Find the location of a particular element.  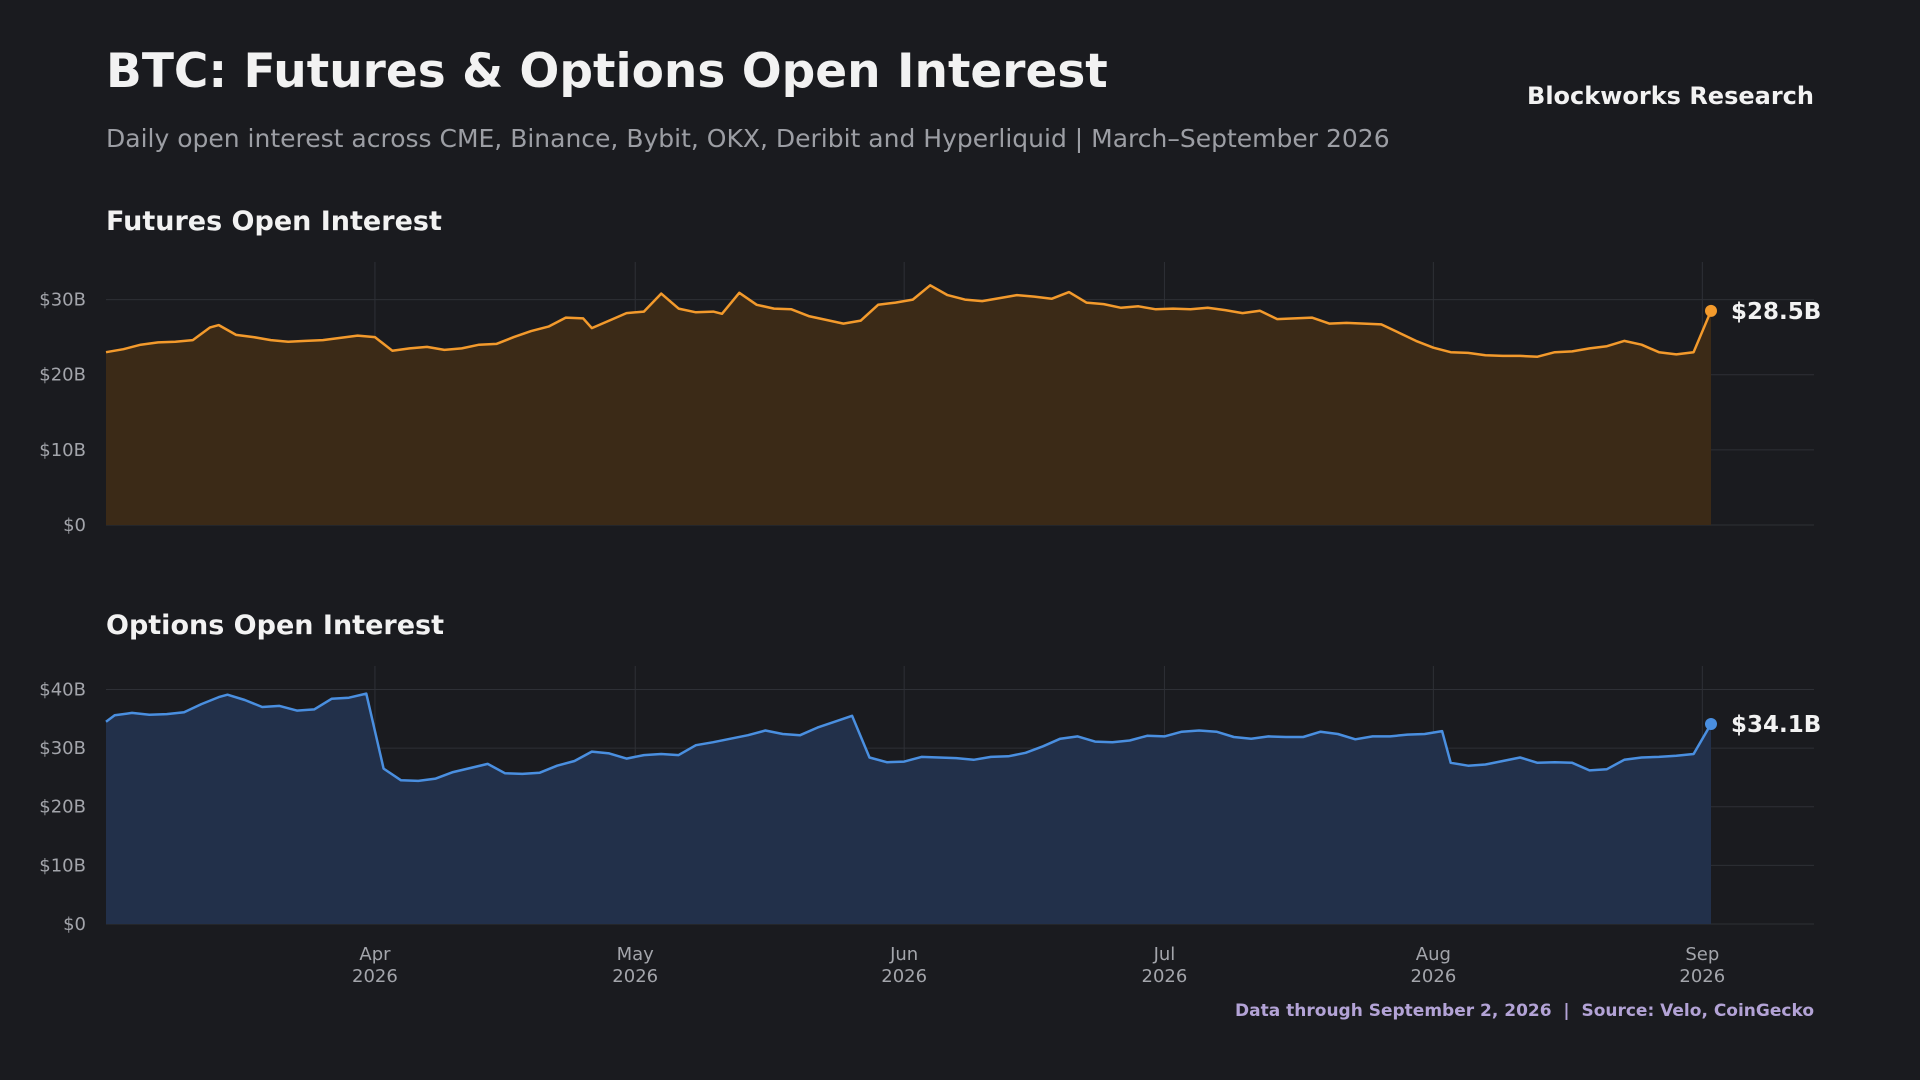

futures-end-point is located at coordinates (1711, 310).